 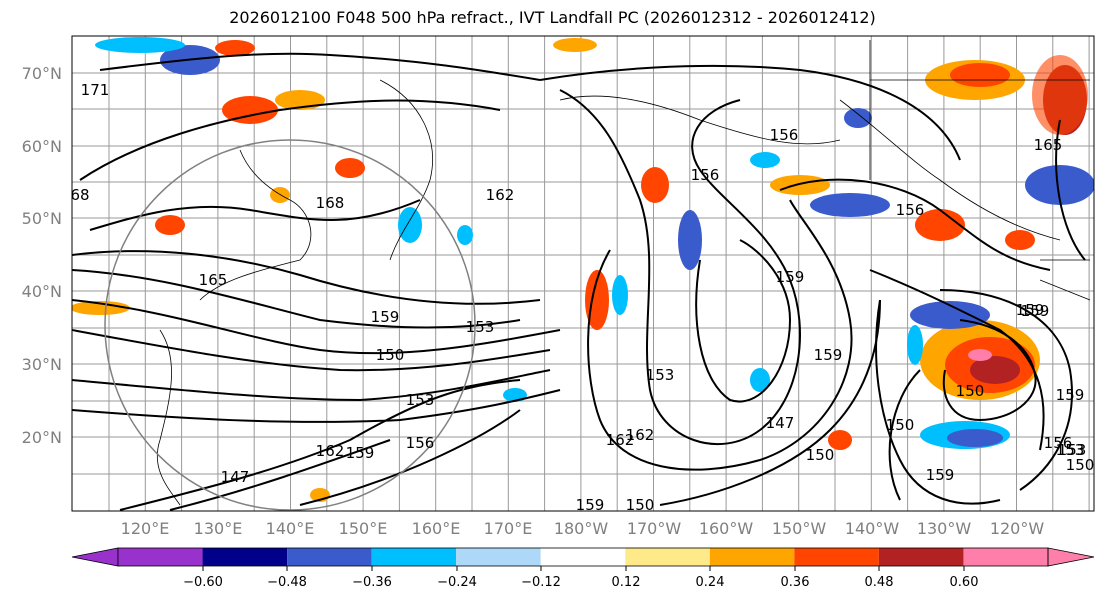 I want to click on lon-label: 180°W, so click(x=581, y=528).